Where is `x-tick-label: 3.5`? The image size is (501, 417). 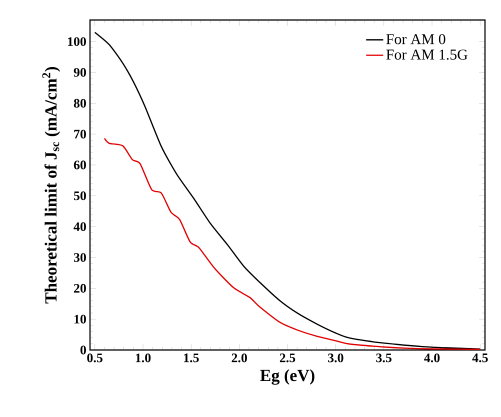 x-tick-label: 3.5 is located at coordinates (384, 358).